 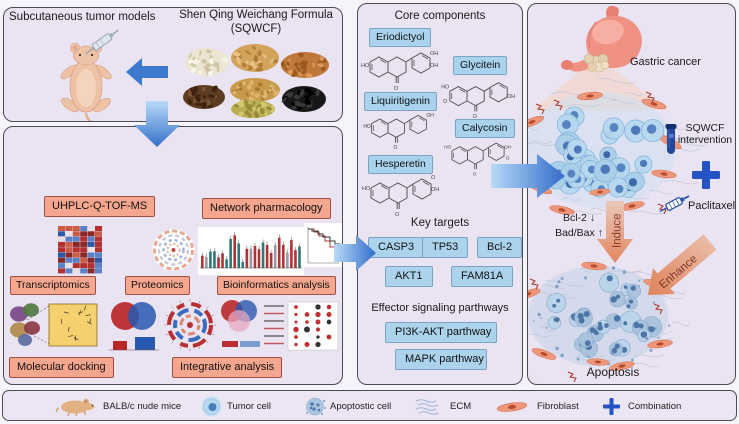 I want to click on legend-label-tumor-cell: Tumor cell, so click(x=249, y=406).